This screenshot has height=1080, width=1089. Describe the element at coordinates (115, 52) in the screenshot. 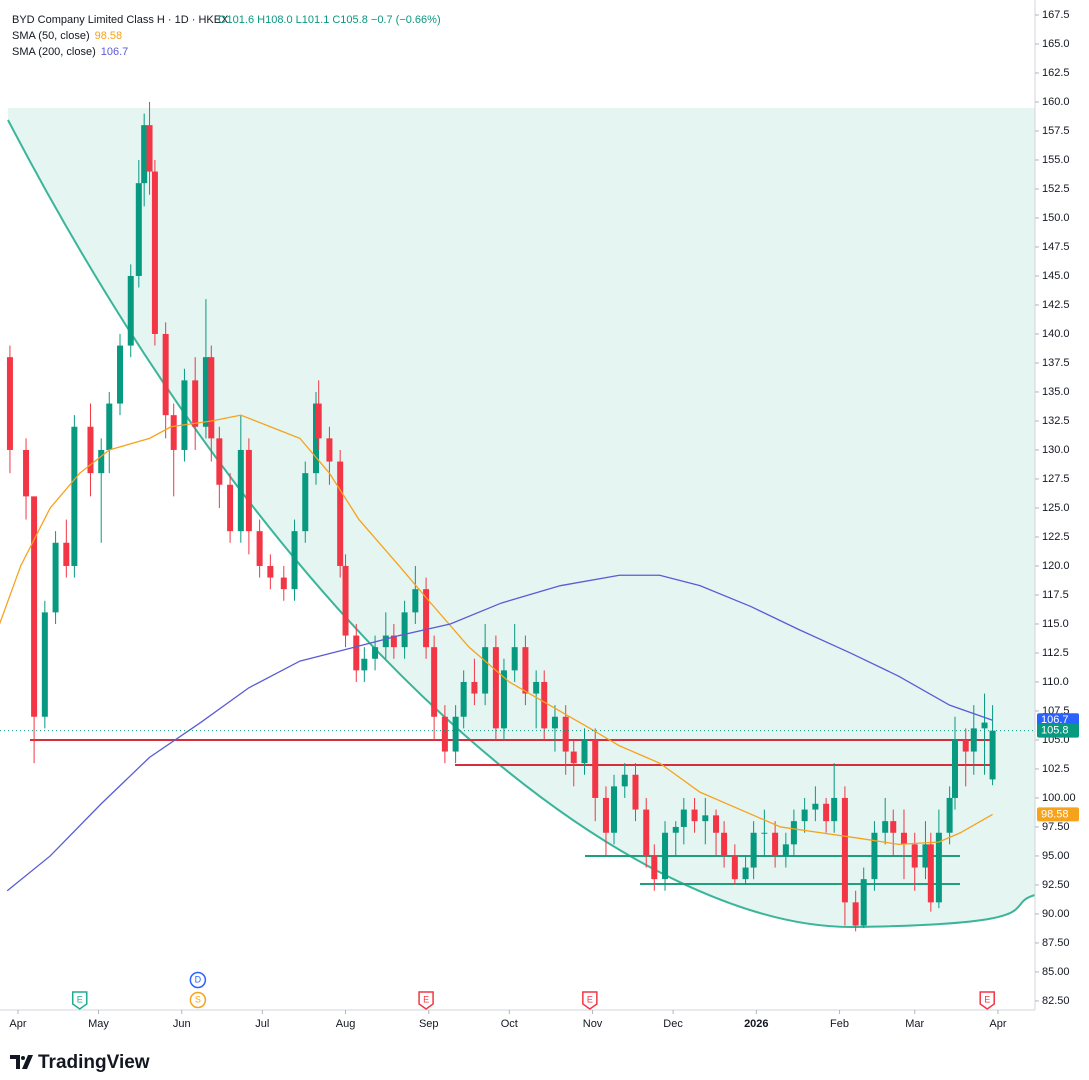

I see `legend-value: 106.7` at that location.